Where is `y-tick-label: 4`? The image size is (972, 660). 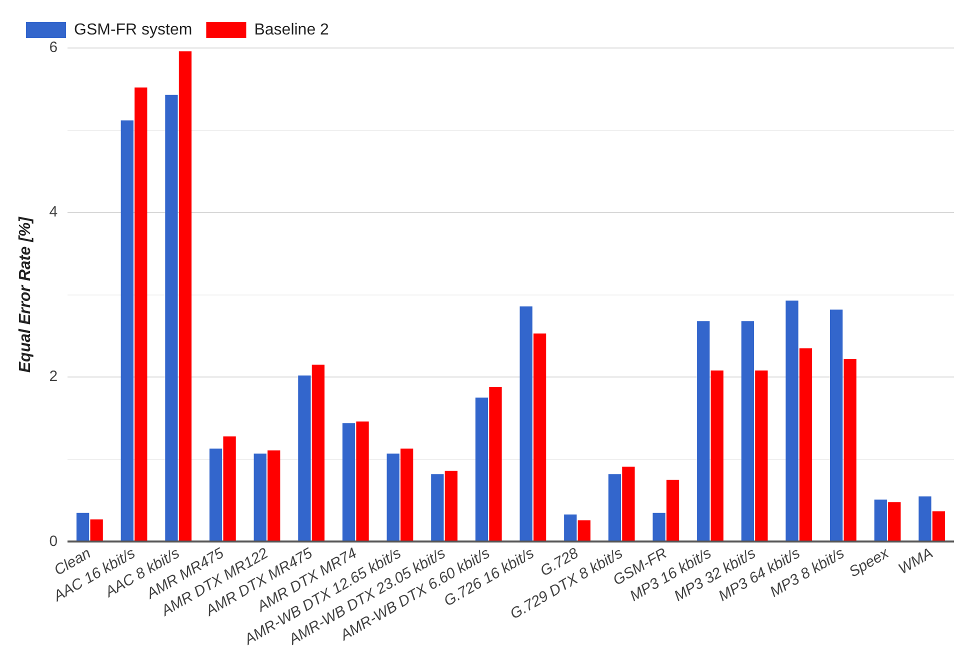
y-tick-label: 4 is located at coordinates (53, 212).